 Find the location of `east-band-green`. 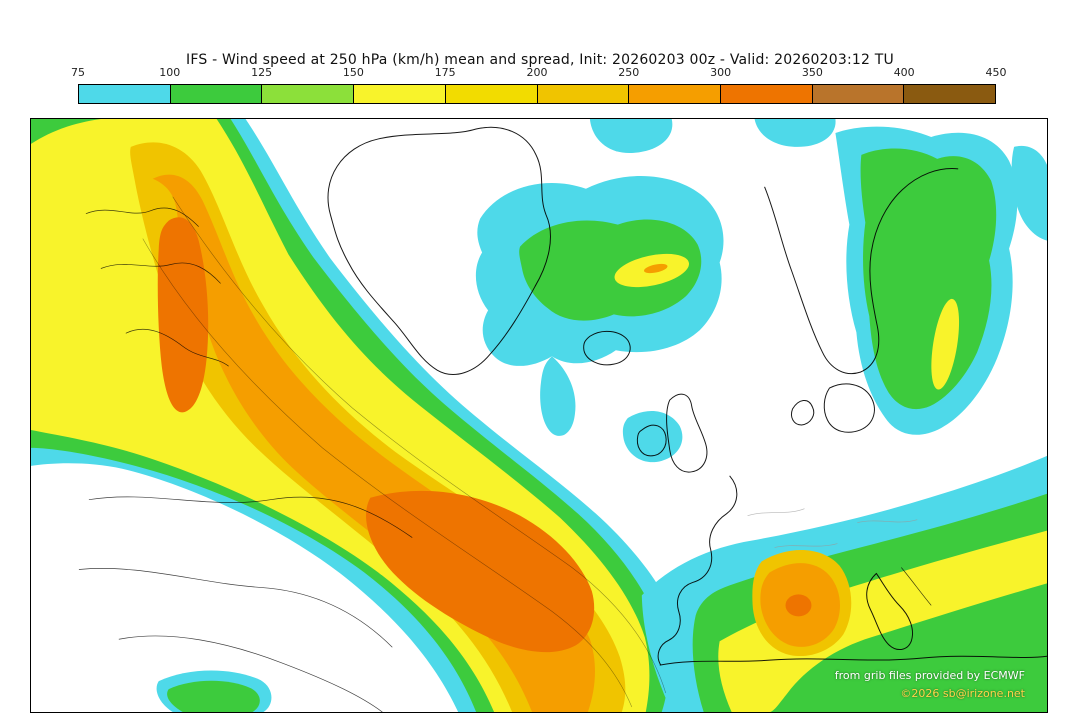

east-band-green is located at coordinates (928, 279).